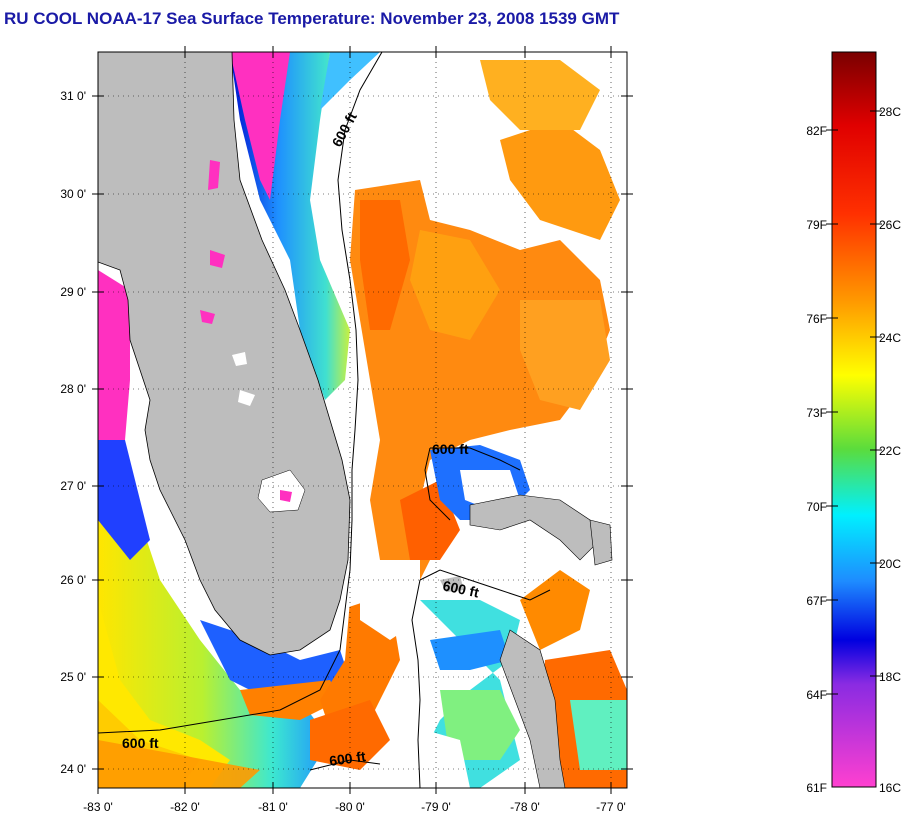 This screenshot has height=822, width=913. Describe the element at coordinates (890, 338) in the screenshot. I see `colorbar-c-label: 24C` at that location.